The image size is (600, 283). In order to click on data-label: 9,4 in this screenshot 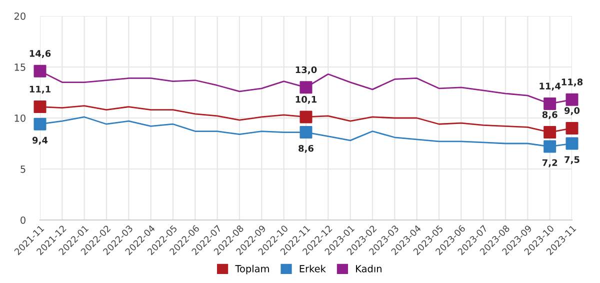, I will do `click(40, 140)`.